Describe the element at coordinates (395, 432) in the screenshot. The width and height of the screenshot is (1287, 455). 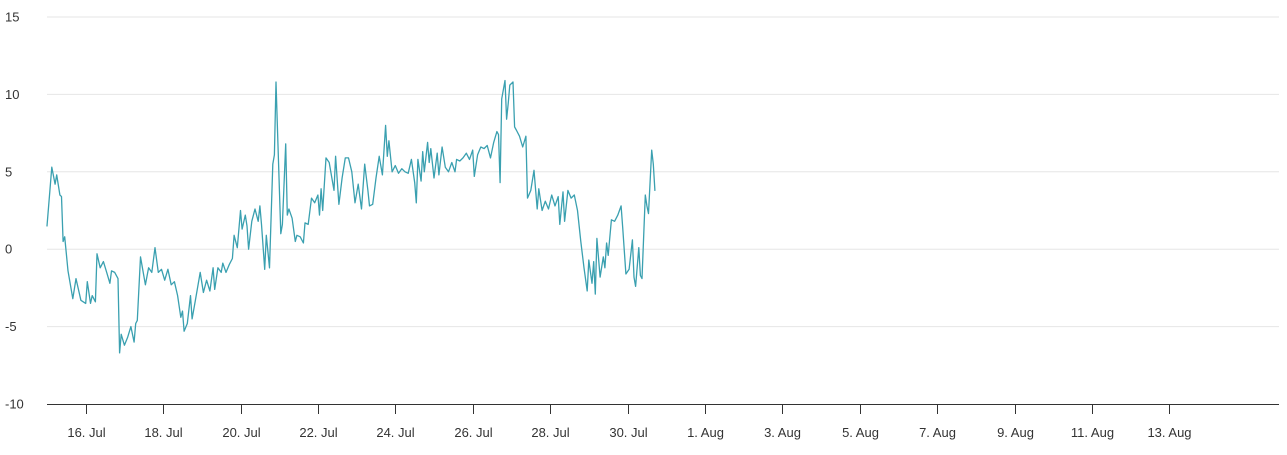
I see `x-tick-label: 24. Jul` at that location.